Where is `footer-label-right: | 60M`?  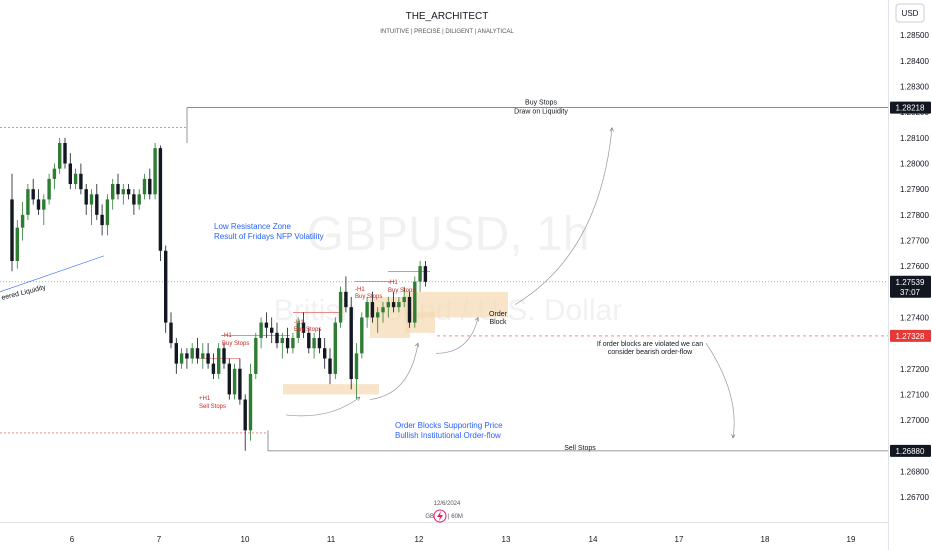 footer-label-right: | 60M is located at coordinates (455, 517).